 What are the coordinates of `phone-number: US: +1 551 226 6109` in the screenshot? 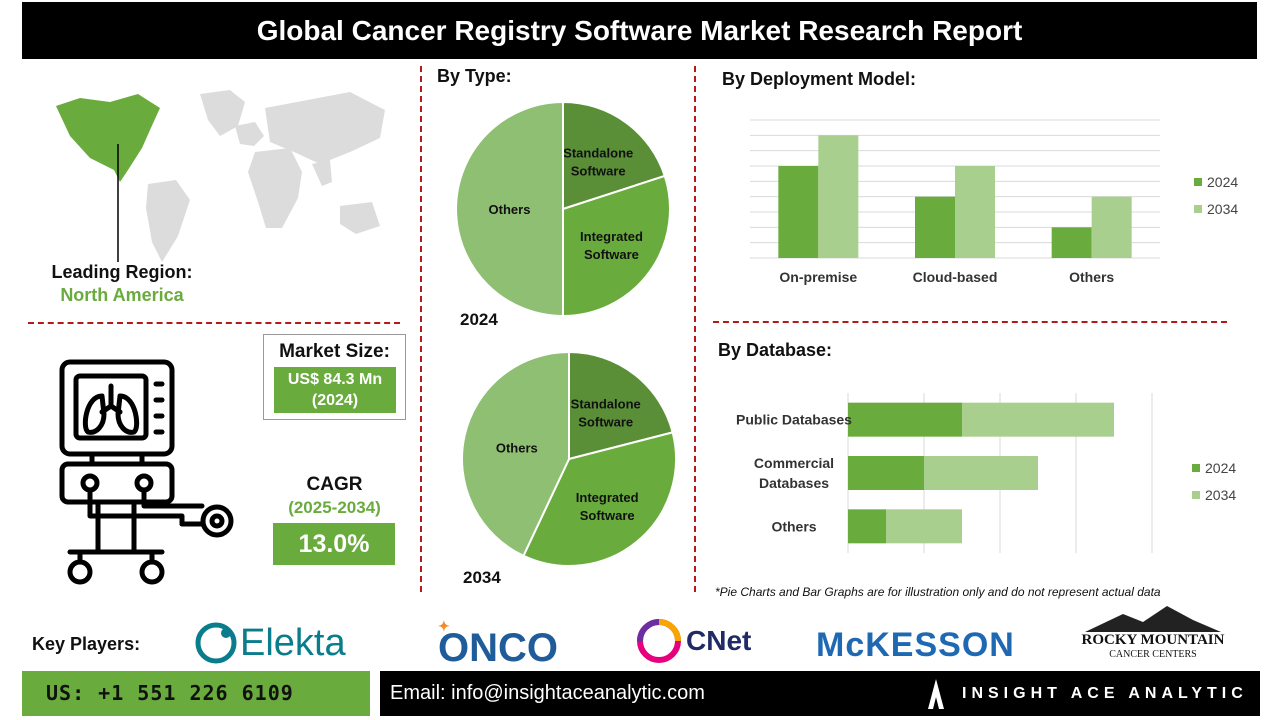 It's located at (196, 693).